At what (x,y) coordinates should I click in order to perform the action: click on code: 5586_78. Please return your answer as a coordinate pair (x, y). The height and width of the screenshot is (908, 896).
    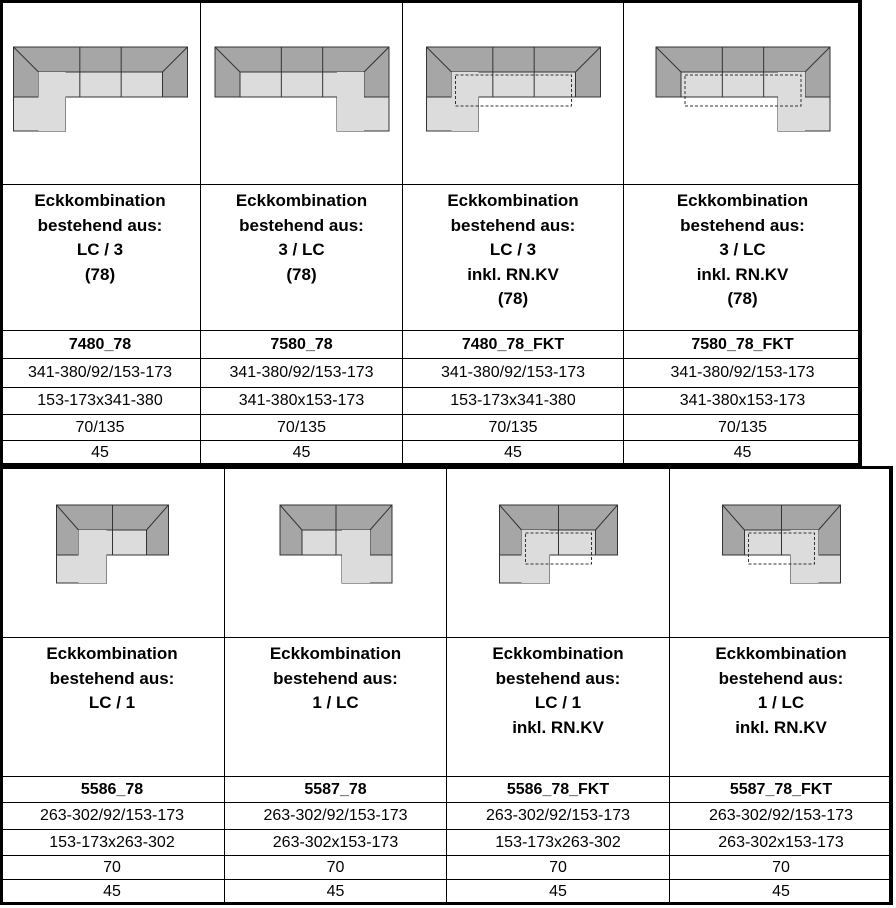
    Looking at the image, I should click on (112, 790).